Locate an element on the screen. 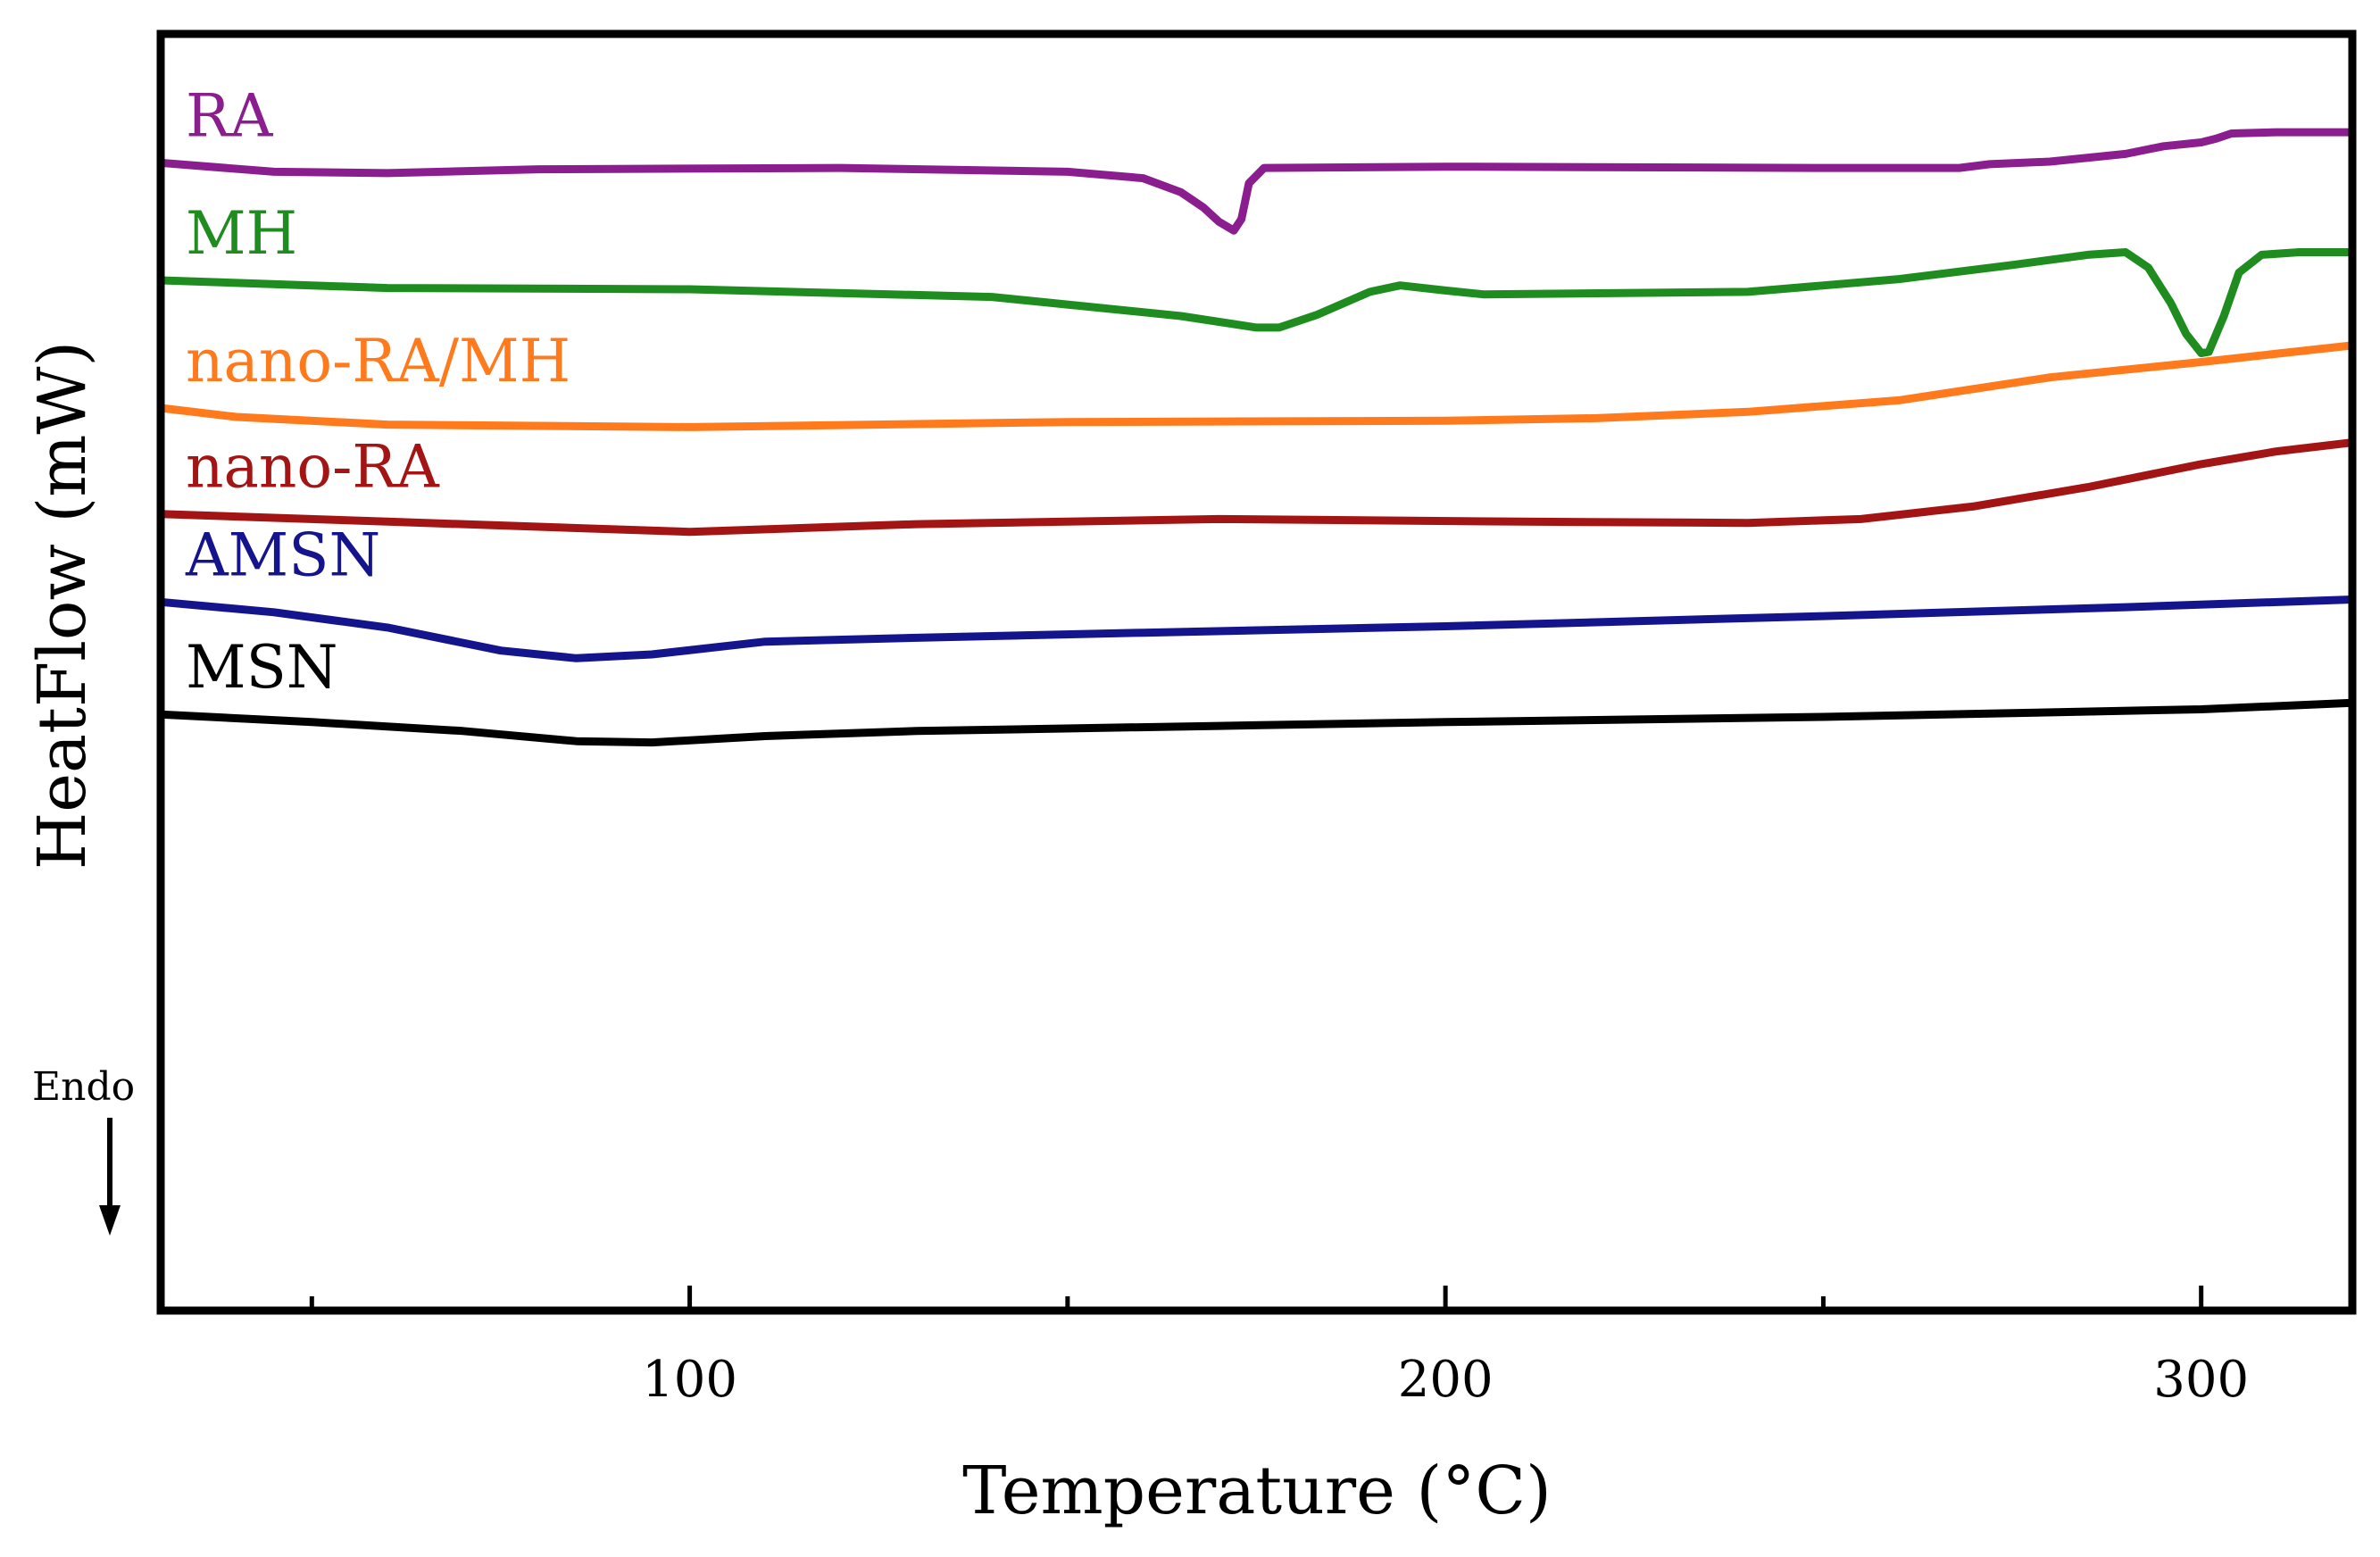 This screenshot has height=1557, width=2380. series-line-nano-ra is located at coordinates (1256, 487).